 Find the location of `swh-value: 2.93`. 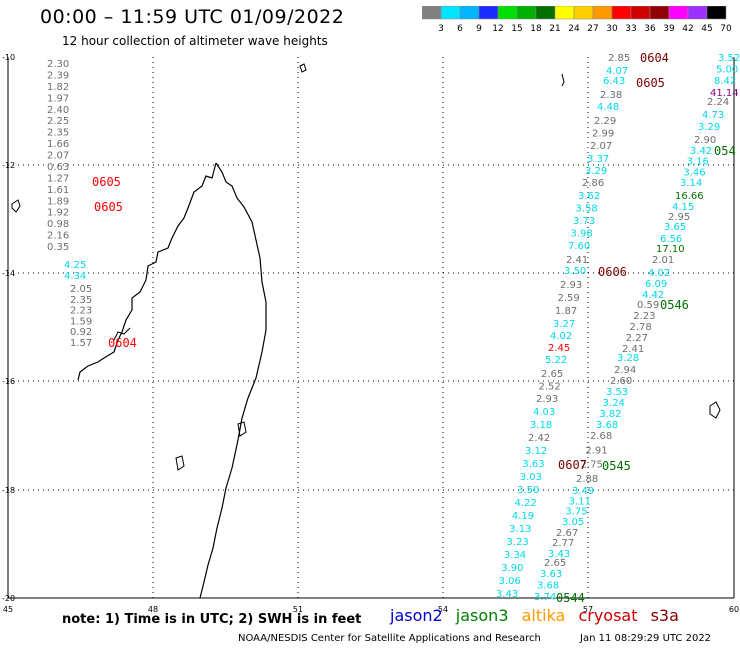

swh-value: 2.93 is located at coordinates (547, 399).